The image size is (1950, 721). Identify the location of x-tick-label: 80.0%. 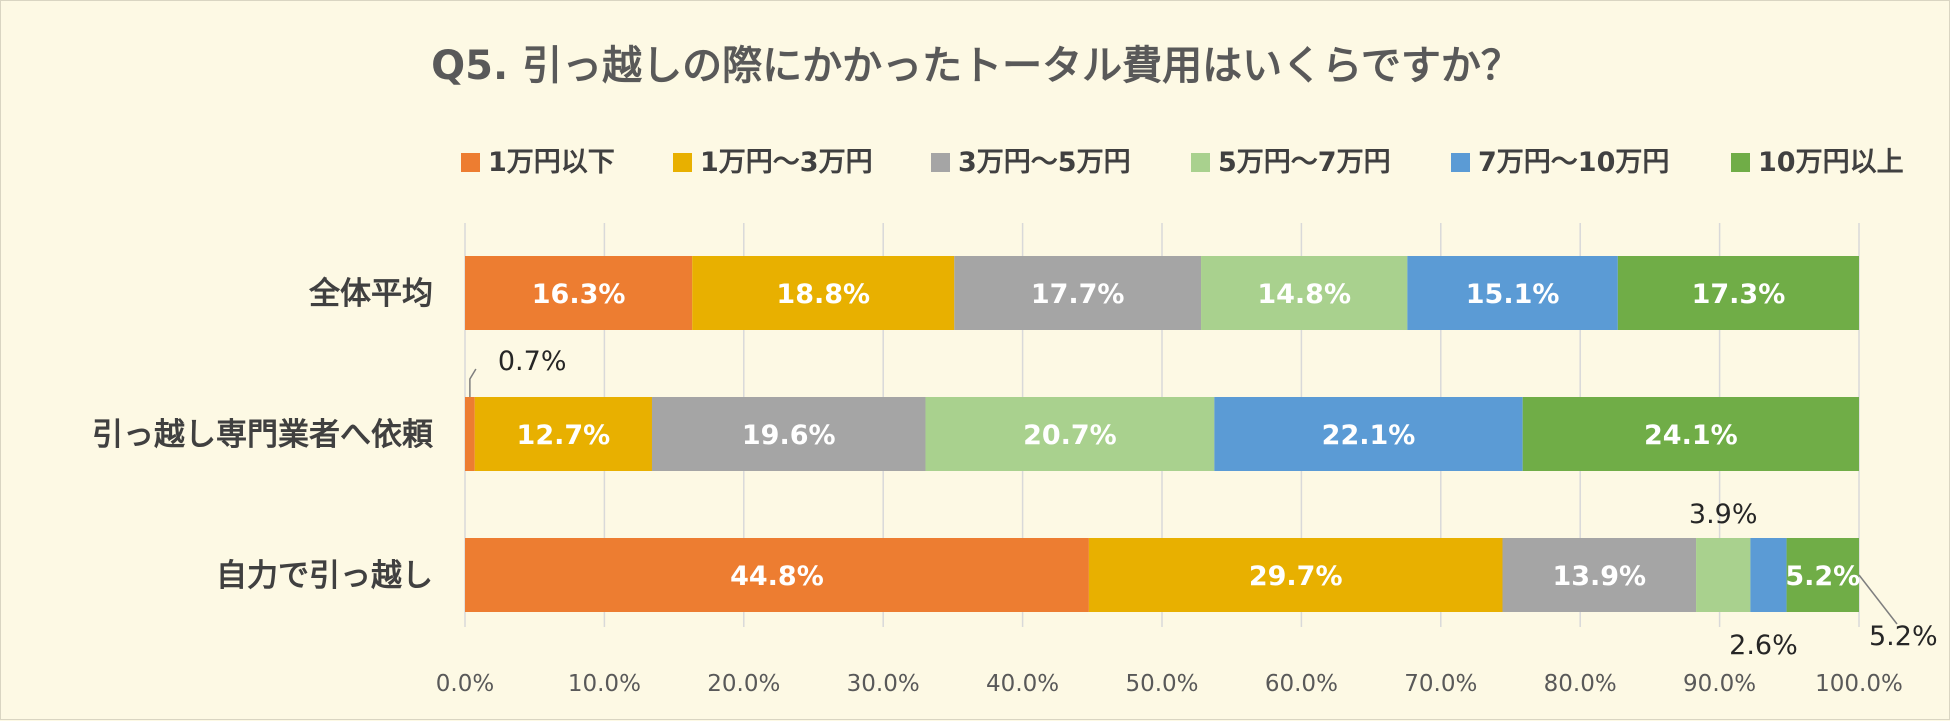
(1580, 684).